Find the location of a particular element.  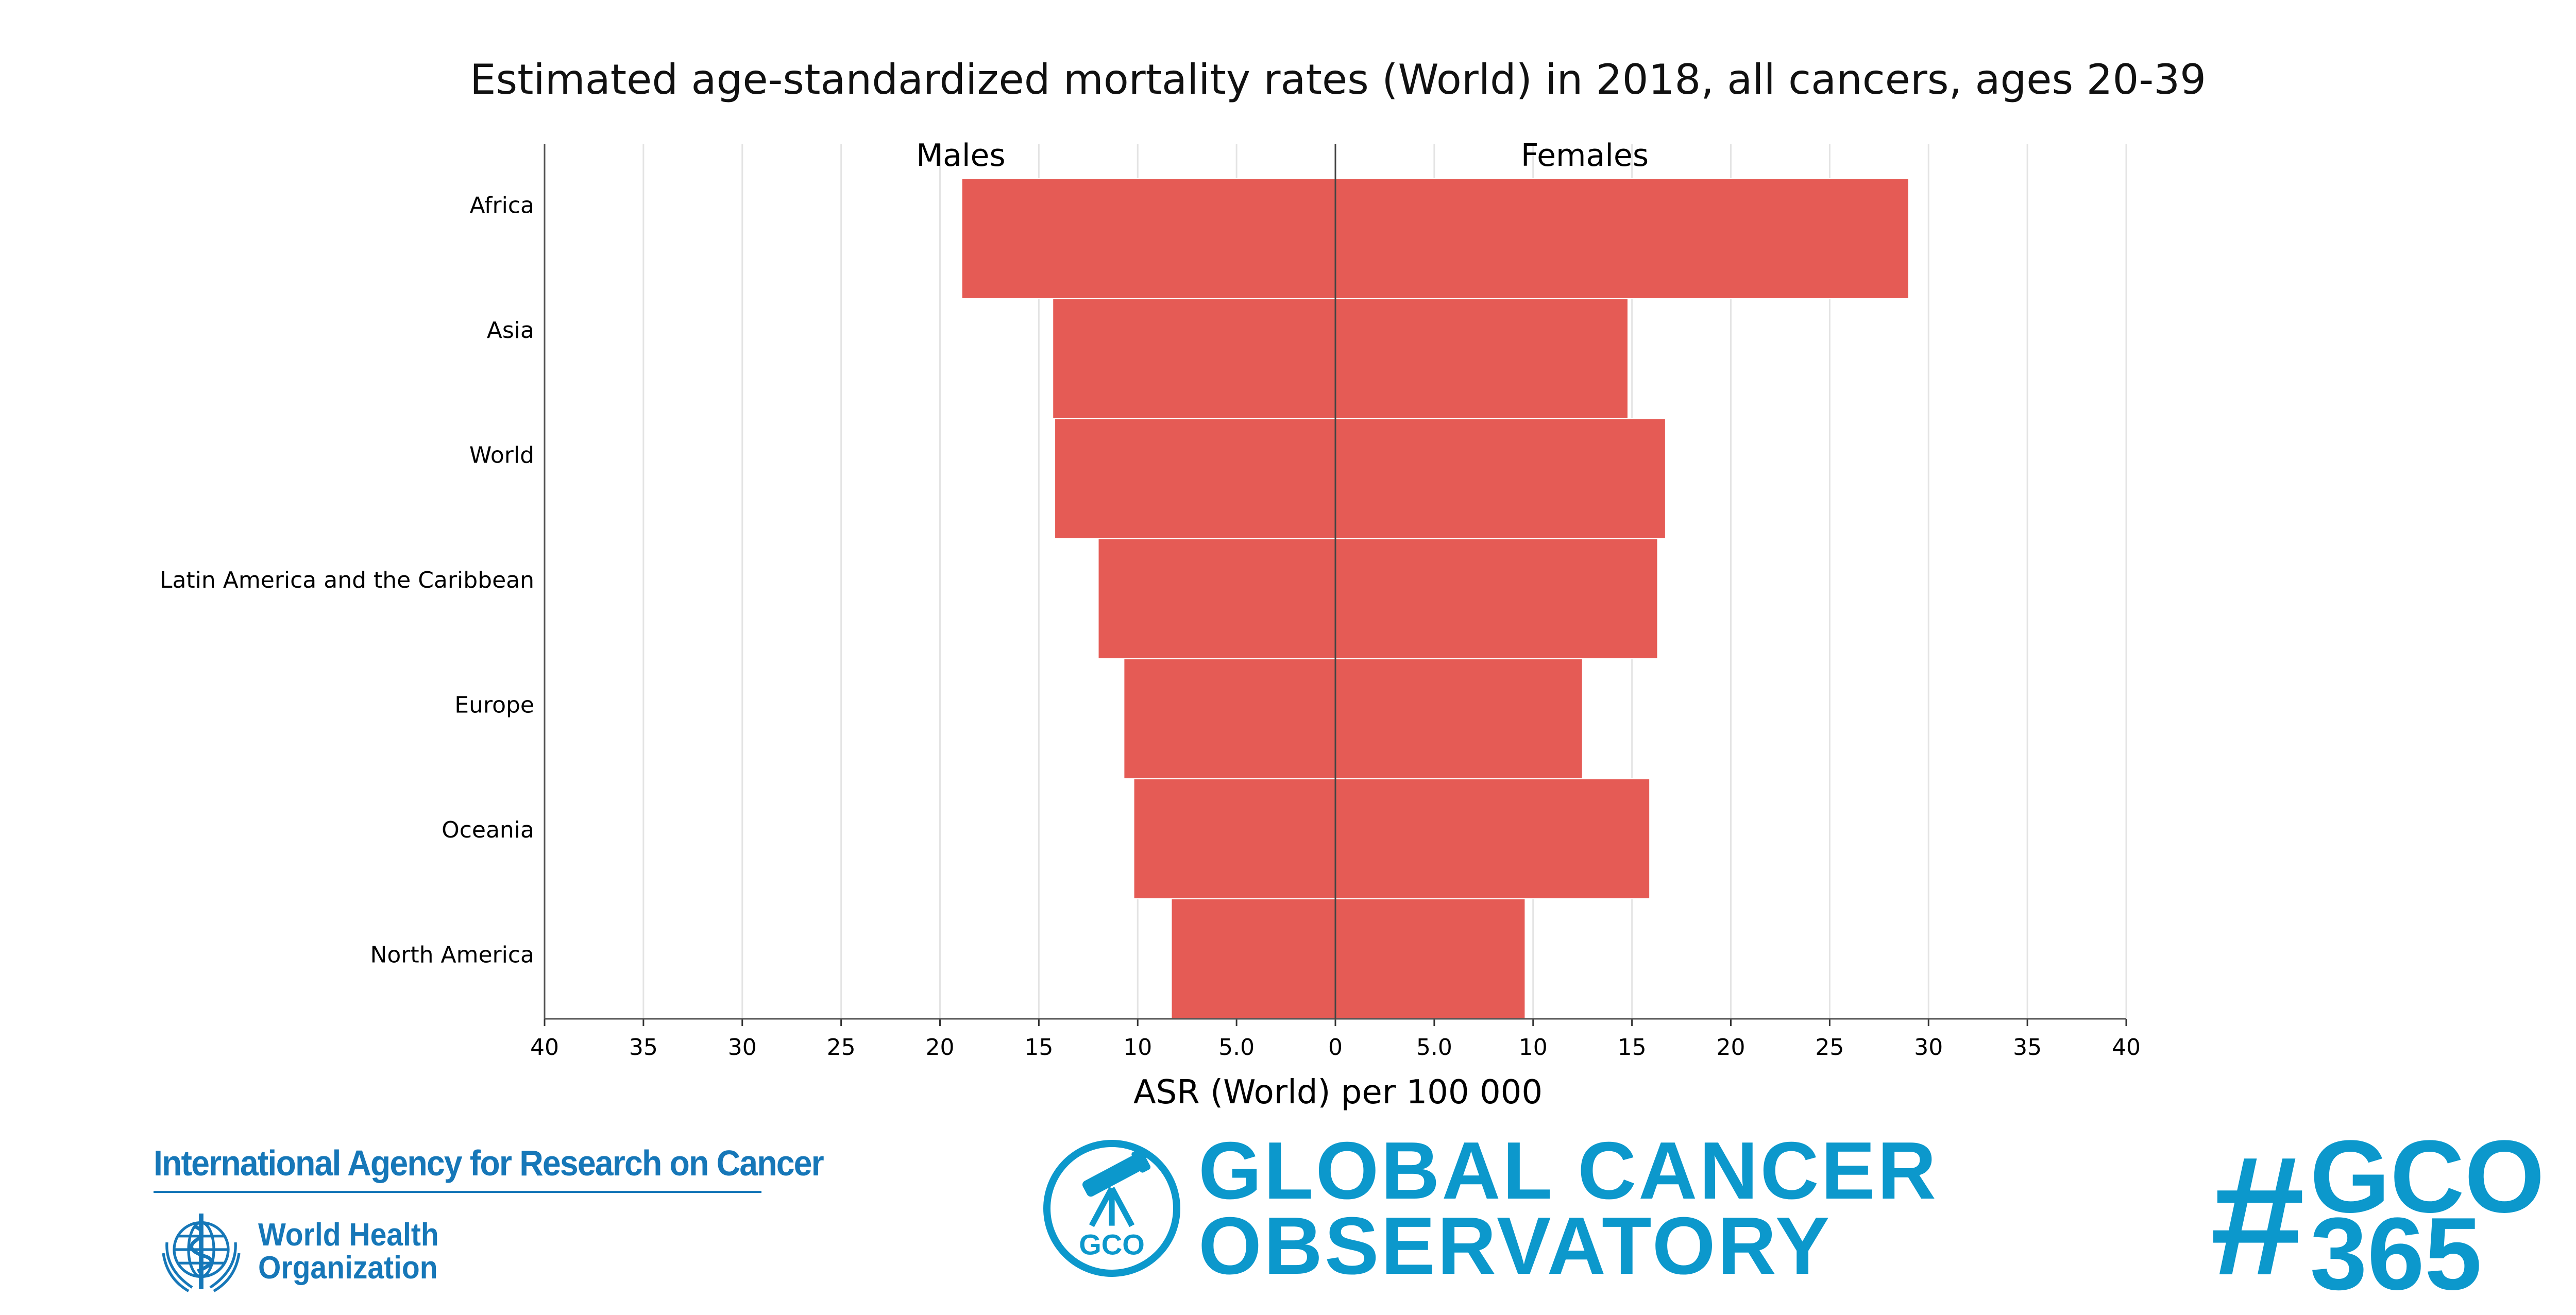

y-category-label: Latin America and the Caribbean is located at coordinates (347, 580).